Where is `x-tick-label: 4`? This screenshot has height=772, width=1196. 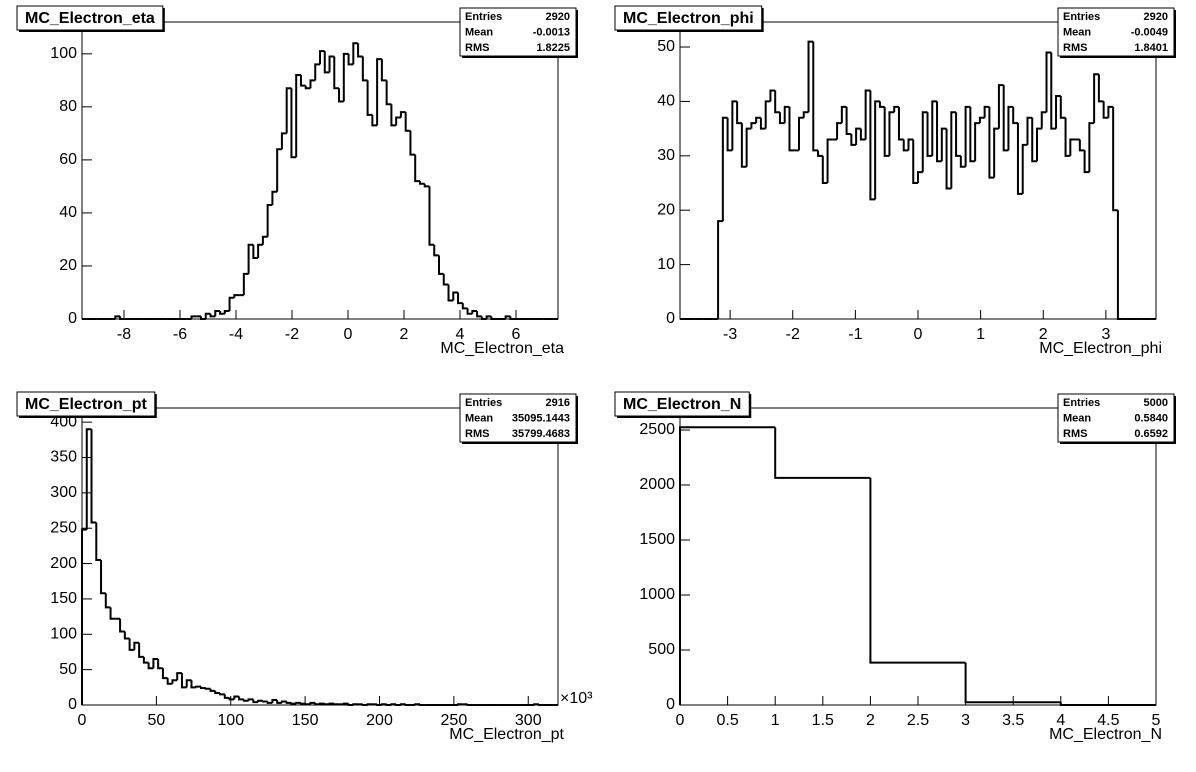
x-tick-label: 4 is located at coordinates (460, 334).